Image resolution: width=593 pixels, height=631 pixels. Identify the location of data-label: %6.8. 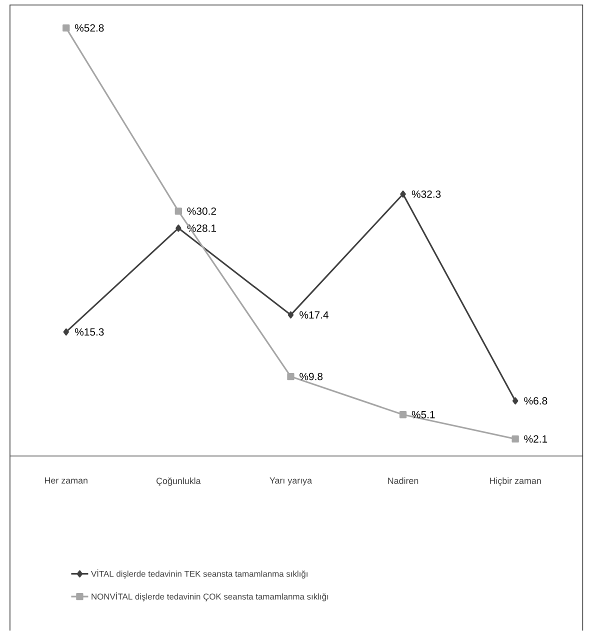
(536, 401).